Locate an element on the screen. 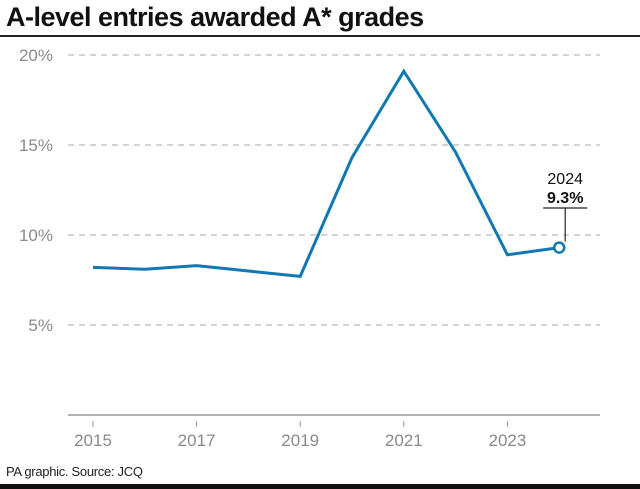 The width and height of the screenshot is (640, 489). y-axis-labels: 5% 10% 15% 20% is located at coordinates (36, 190).